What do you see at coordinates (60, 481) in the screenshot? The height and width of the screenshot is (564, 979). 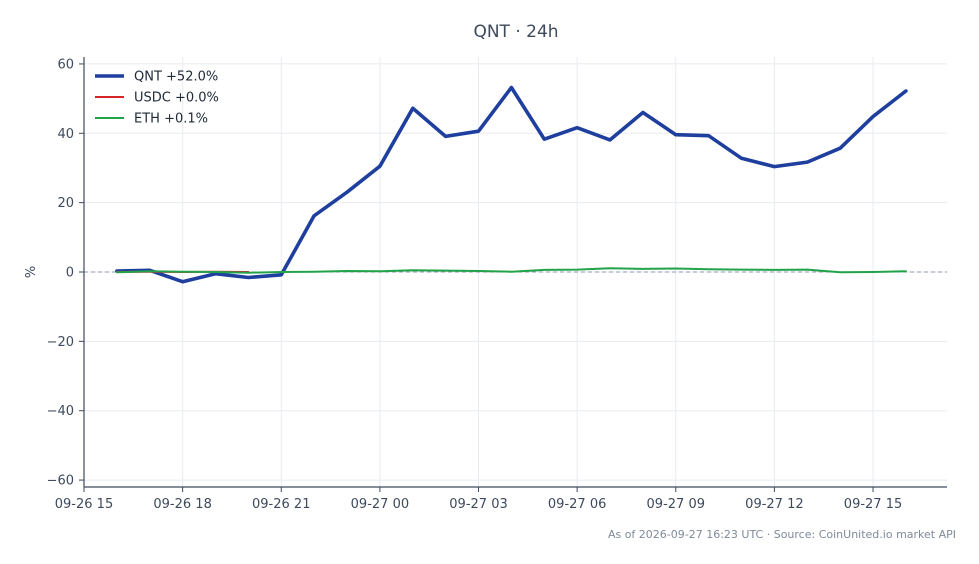 I see `y-tick-label: −60` at bounding box center [60, 481].